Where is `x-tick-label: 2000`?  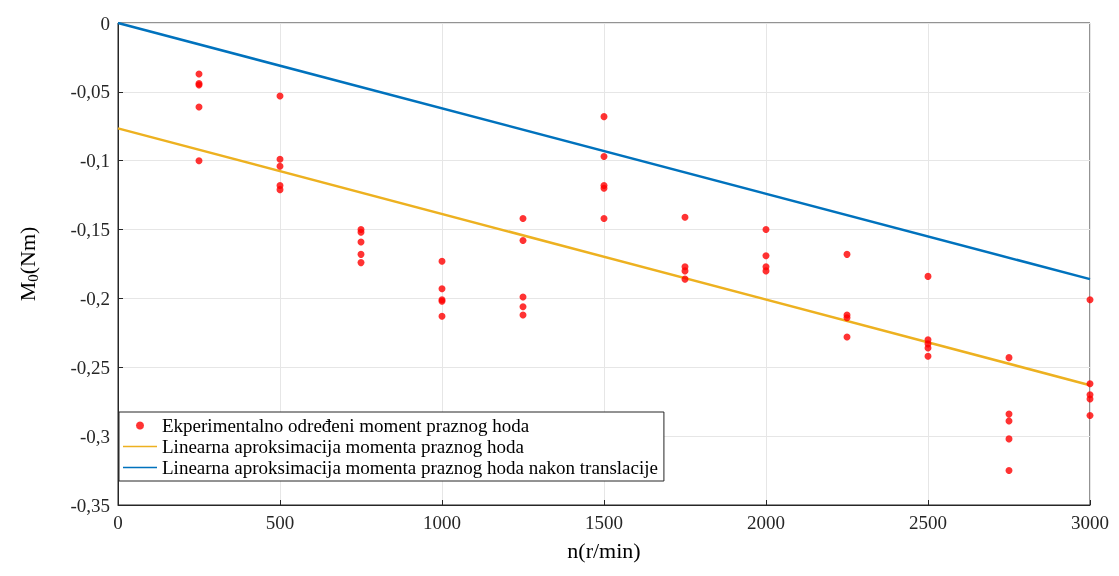
x-tick-label: 2000 is located at coordinates (766, 522).